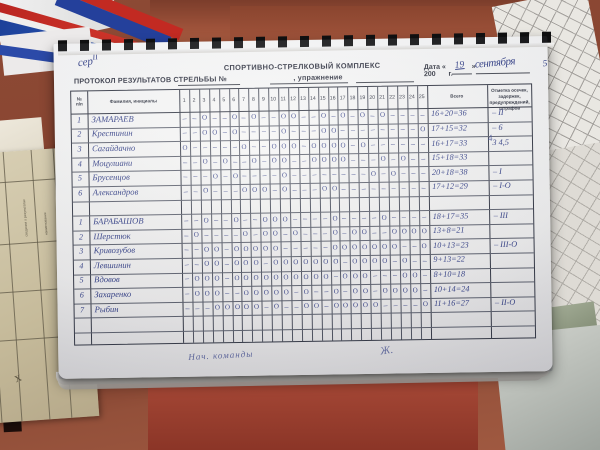  What do you see at coordinates (81, 251) in the screenshot?
I see `row-number: 3` at bounding box center [81, 251].